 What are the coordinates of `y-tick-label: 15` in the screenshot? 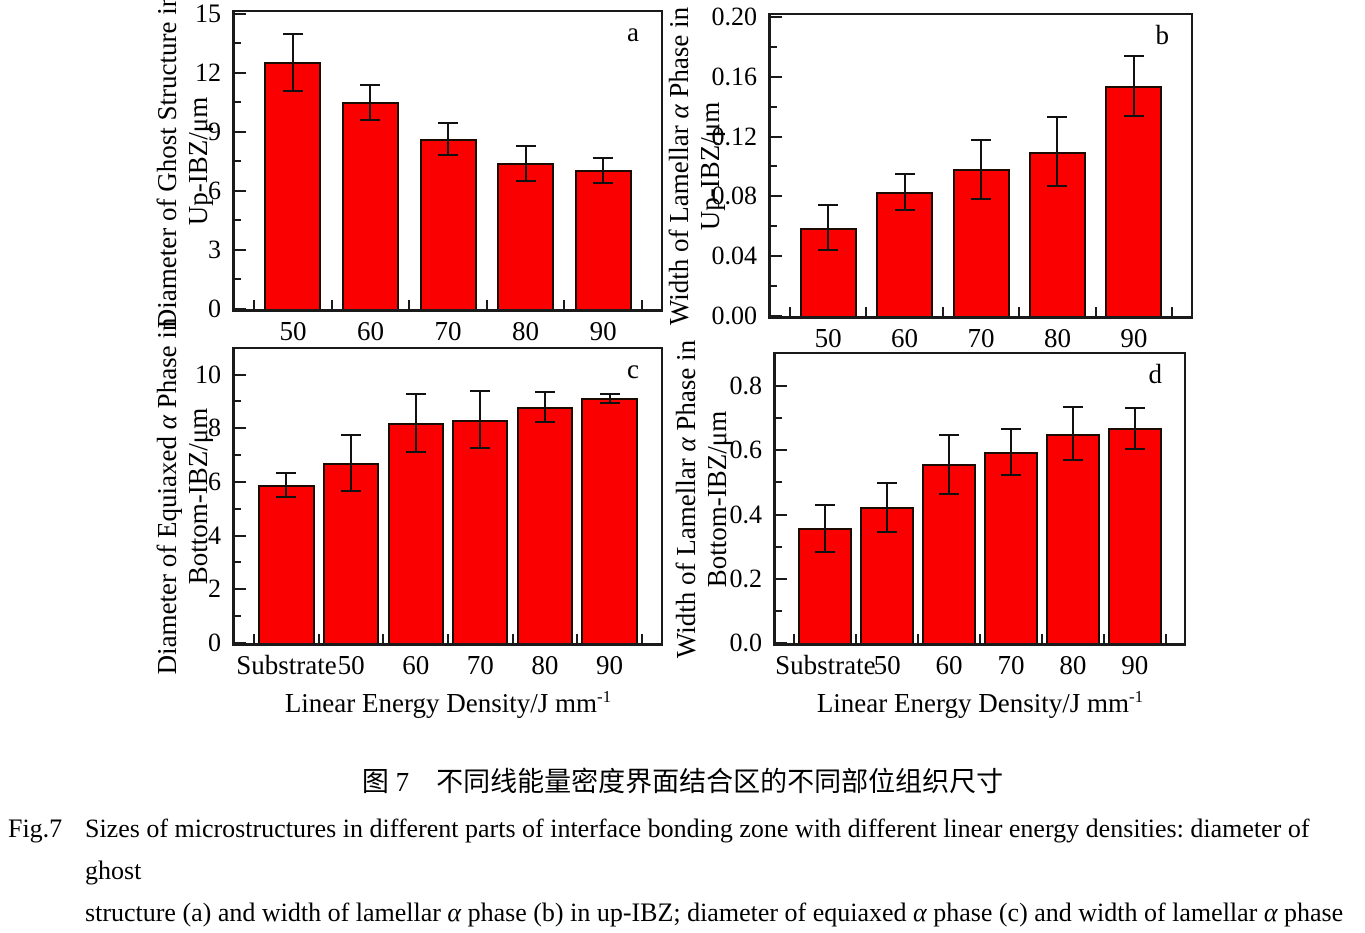 It's located at (208, 14).